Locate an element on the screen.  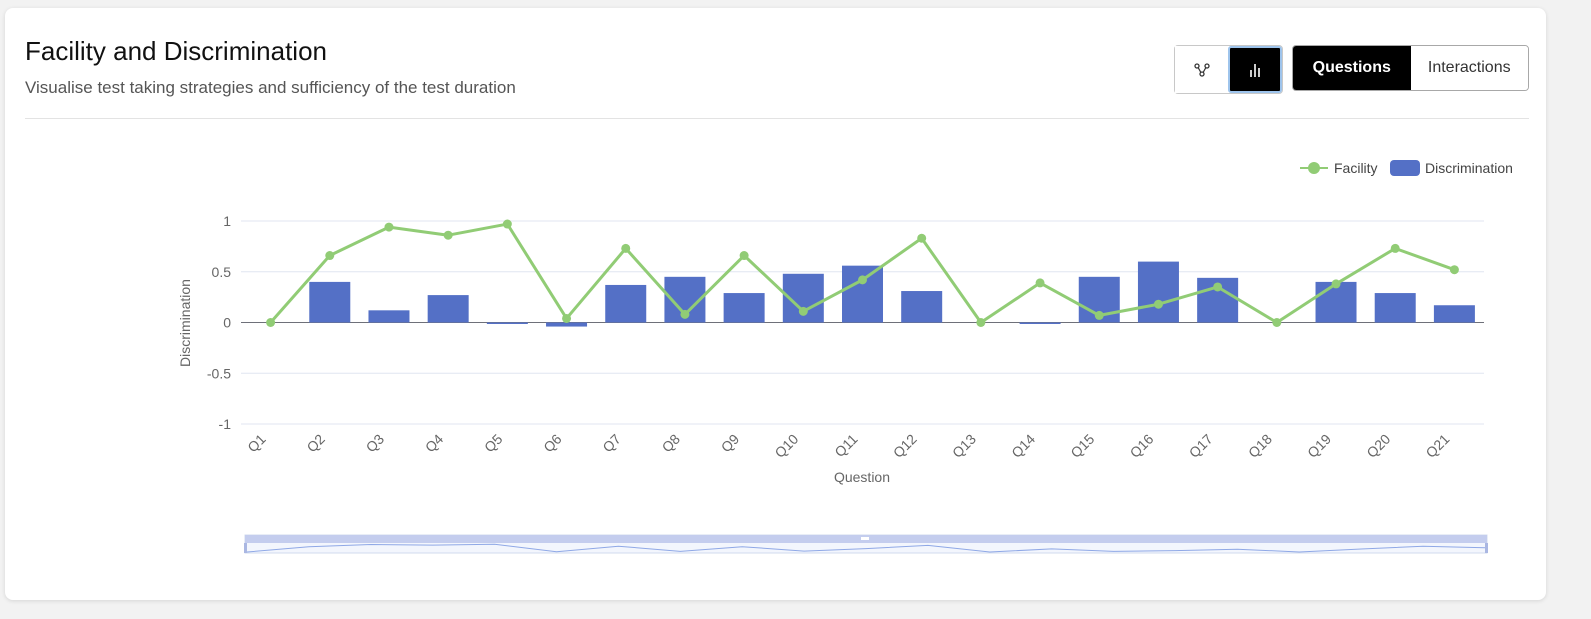
scatter-view-button is located at coordinates (1202, 69).